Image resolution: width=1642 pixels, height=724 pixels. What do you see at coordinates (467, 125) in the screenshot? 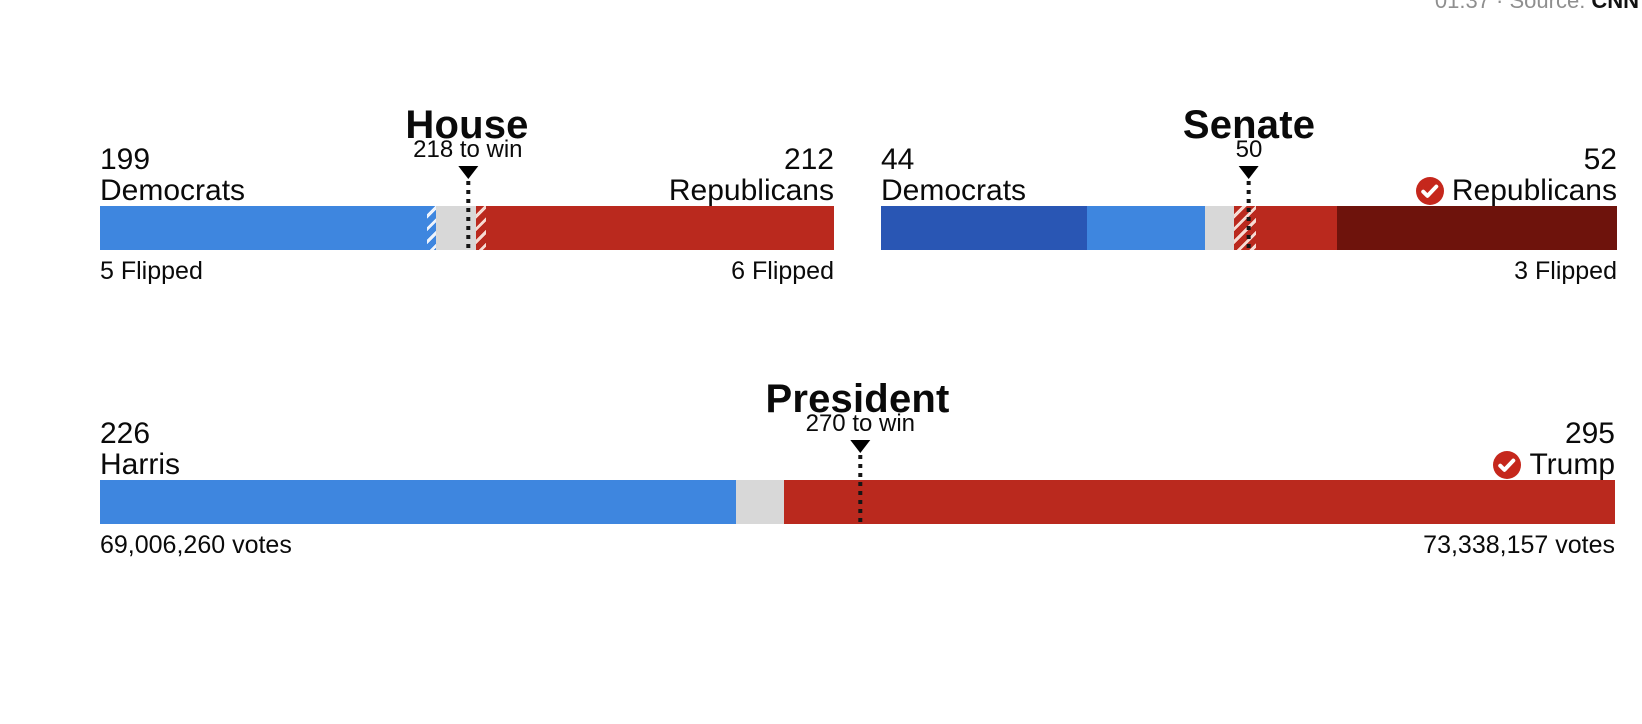
I see `race-title-house: House` at bounding box center [467, 125].